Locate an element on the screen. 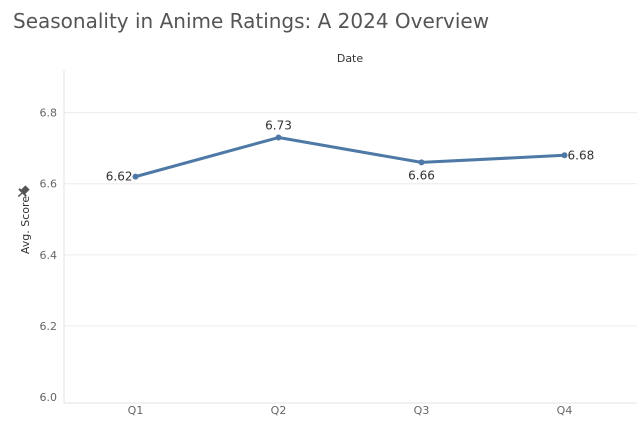 The image size is (637, 426). column-header: Date is located at coordinates (350, 58).